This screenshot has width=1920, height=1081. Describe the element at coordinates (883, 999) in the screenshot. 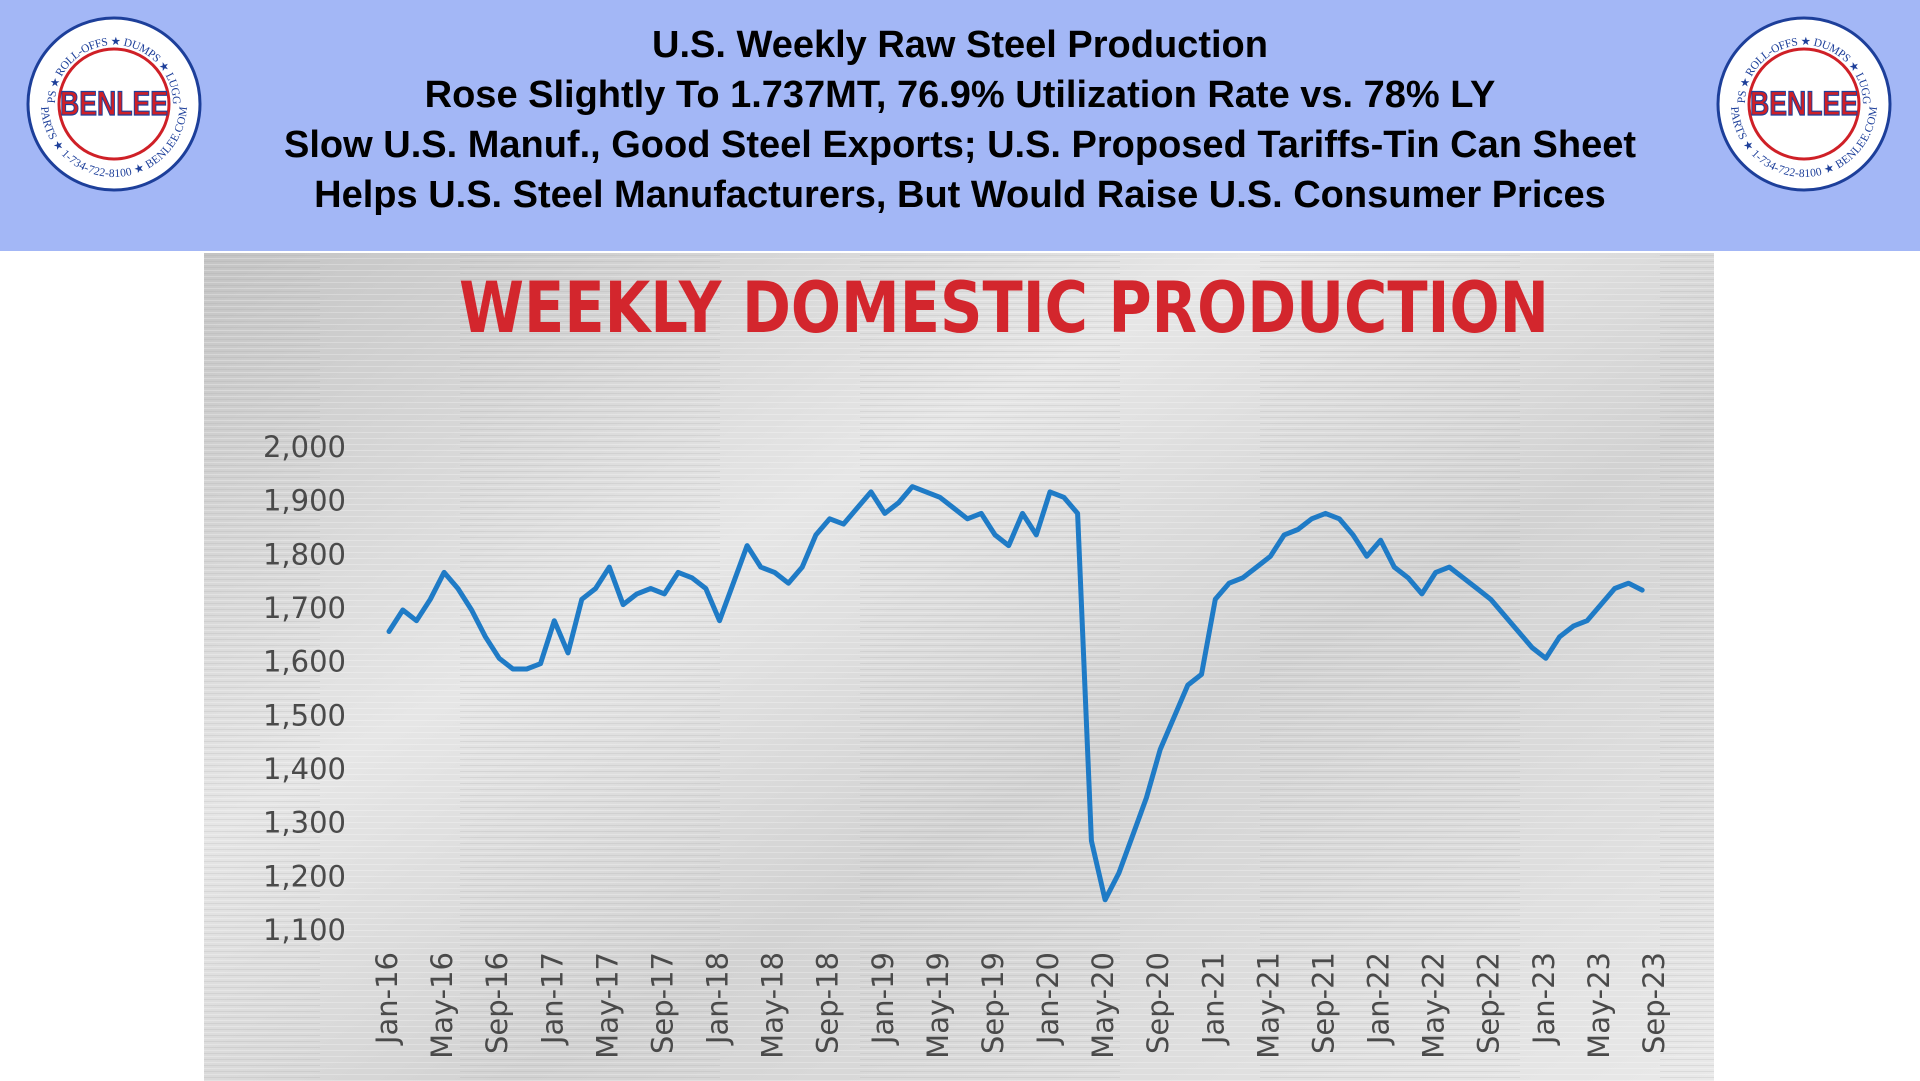

I see `x-tick-label: Jan-19` at that location.